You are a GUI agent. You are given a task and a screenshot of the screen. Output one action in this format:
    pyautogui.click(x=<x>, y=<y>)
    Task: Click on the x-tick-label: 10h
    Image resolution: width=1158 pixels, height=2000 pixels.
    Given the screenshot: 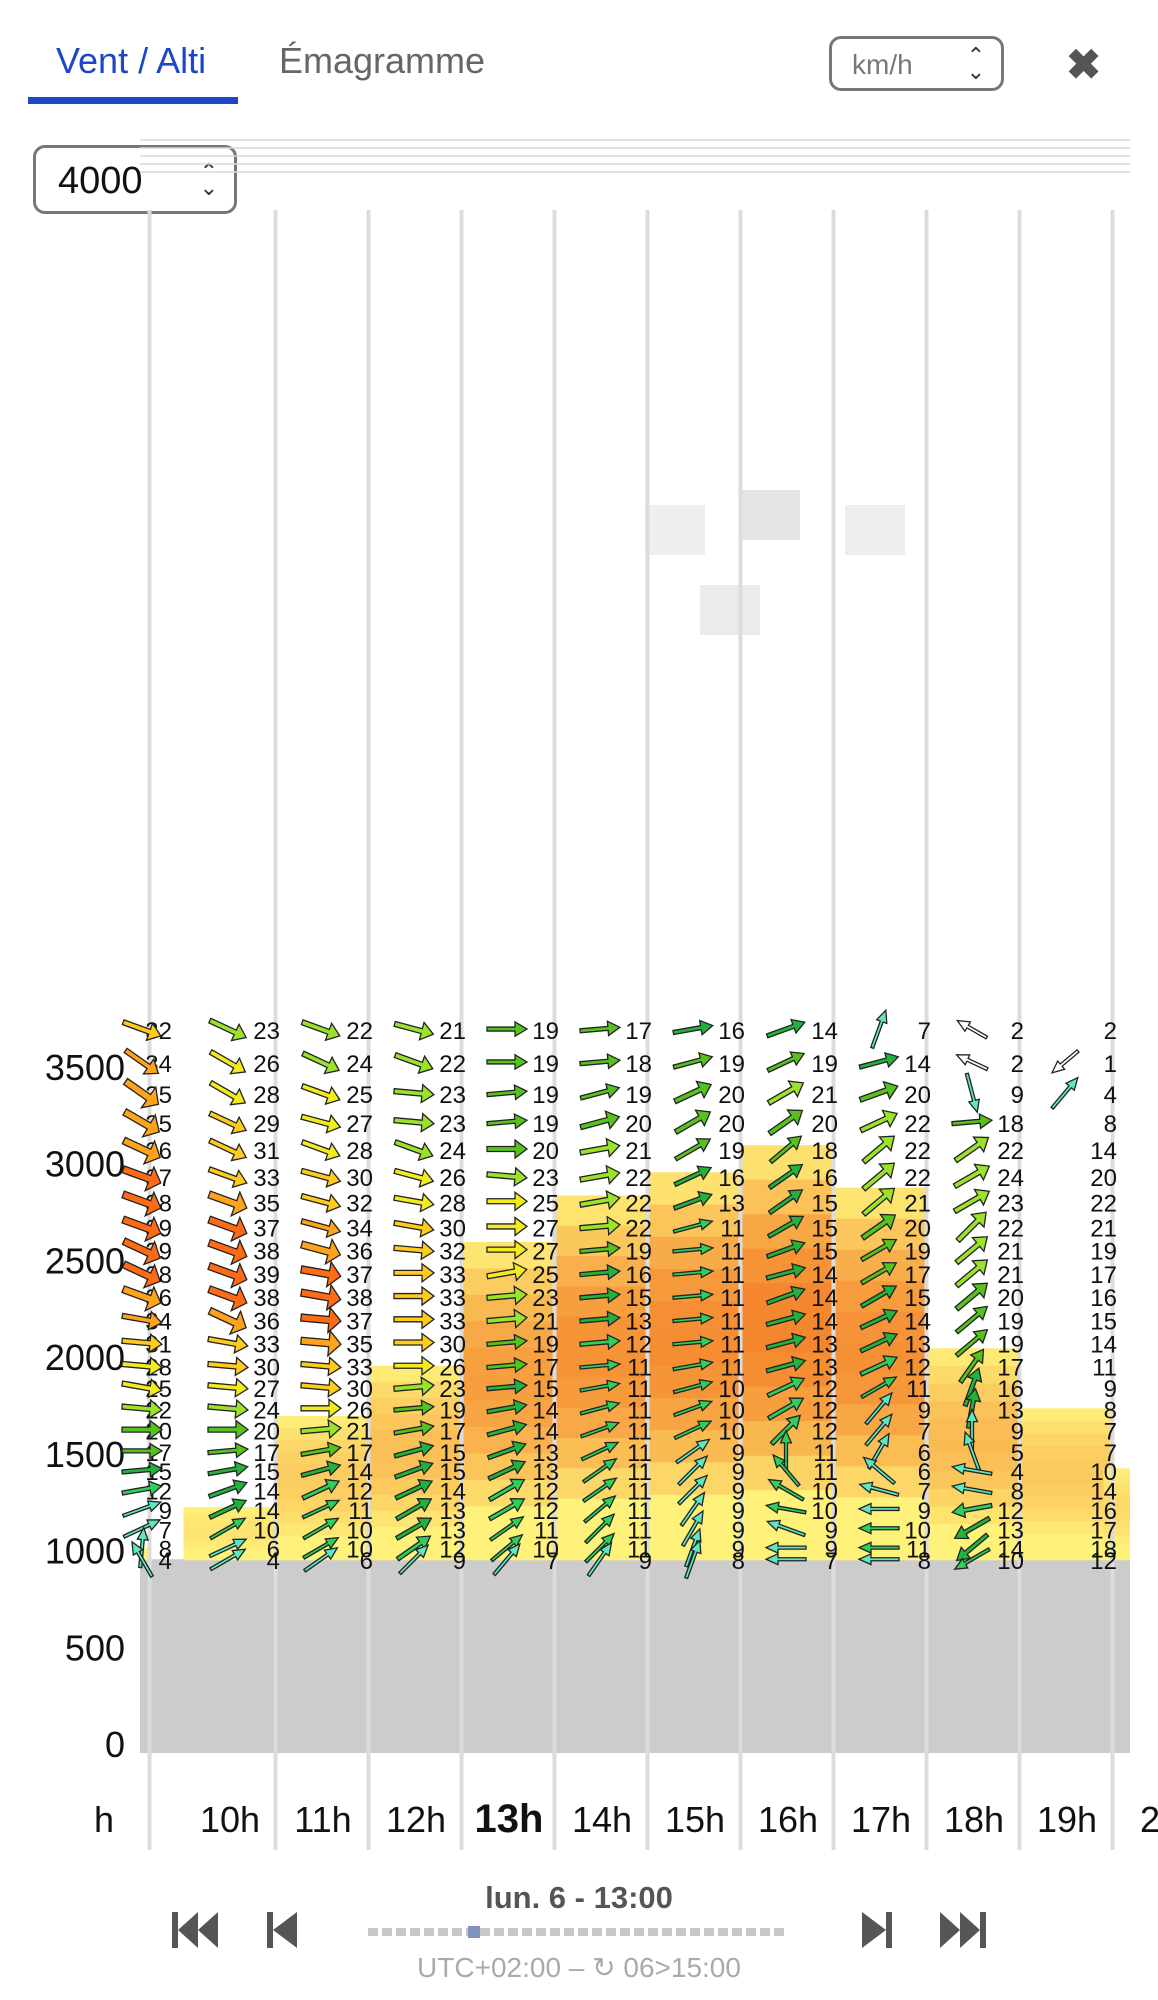 What is the action you would take?
    pyautogui.click(x=230, y=1819)
    